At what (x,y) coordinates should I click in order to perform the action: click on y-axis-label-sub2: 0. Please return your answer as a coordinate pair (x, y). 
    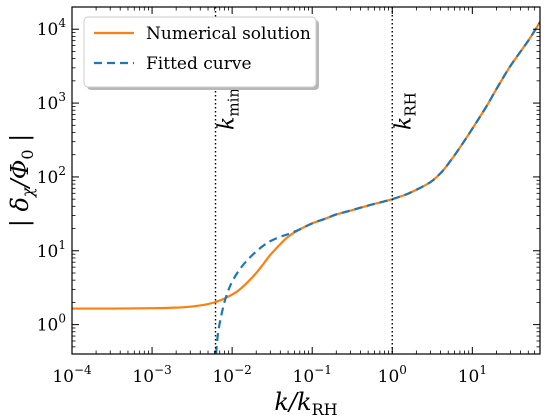
    Looking at the image, I should click on (27, 154).